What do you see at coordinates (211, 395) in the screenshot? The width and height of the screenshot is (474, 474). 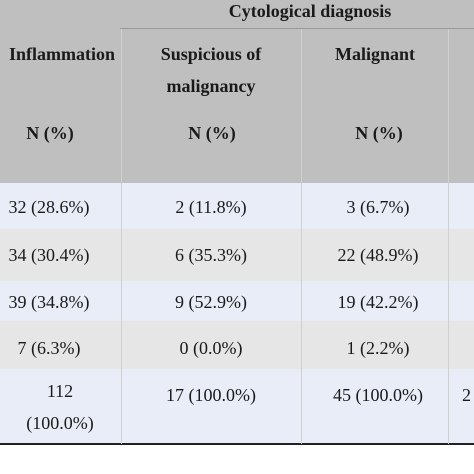 I see `table-cell: 17 (100.0%)` at bounding box center [211, 395].